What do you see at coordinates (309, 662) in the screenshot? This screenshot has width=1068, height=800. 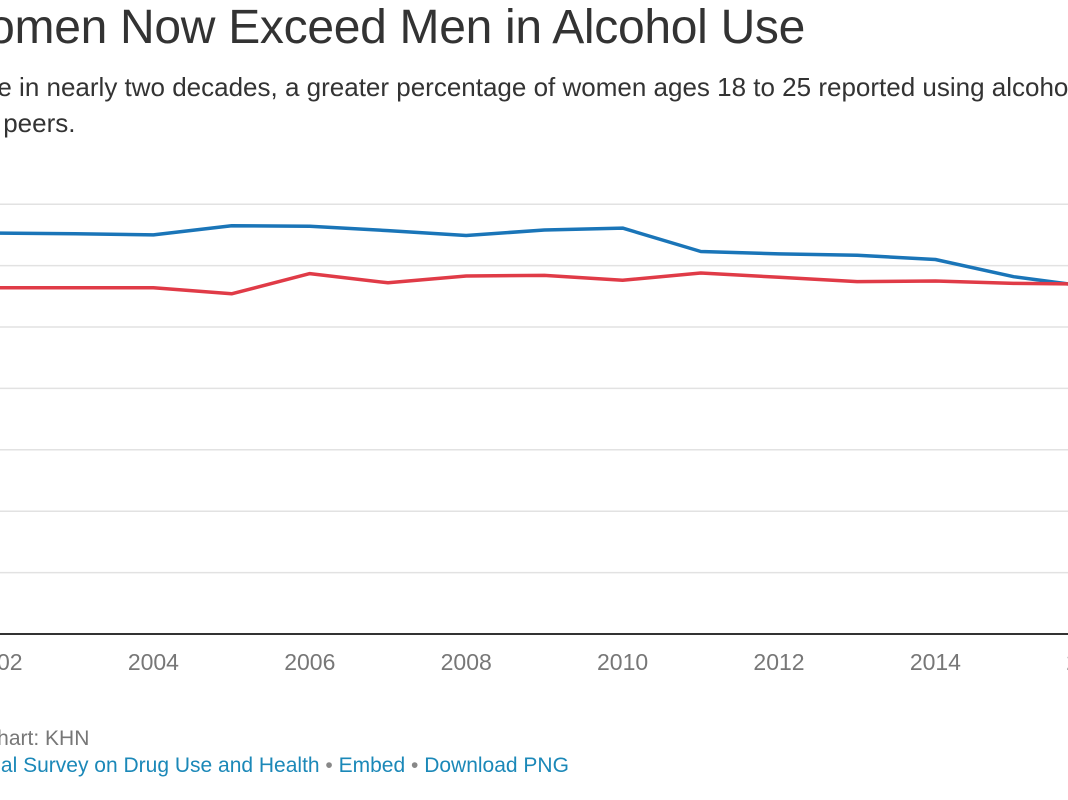 I see `x-tick-label: 2006` at bounding box center [309, 662].